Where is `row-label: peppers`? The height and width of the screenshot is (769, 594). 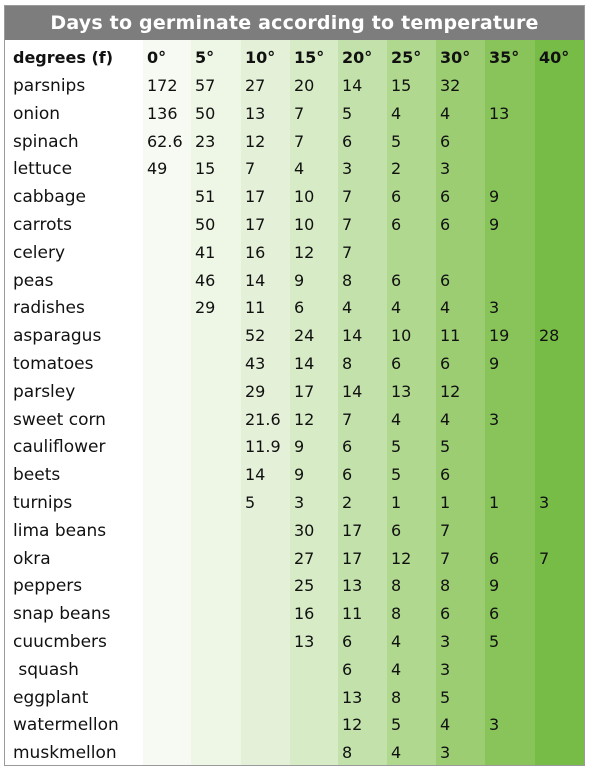 row-label: peppers is located at coordinates (48, 586).